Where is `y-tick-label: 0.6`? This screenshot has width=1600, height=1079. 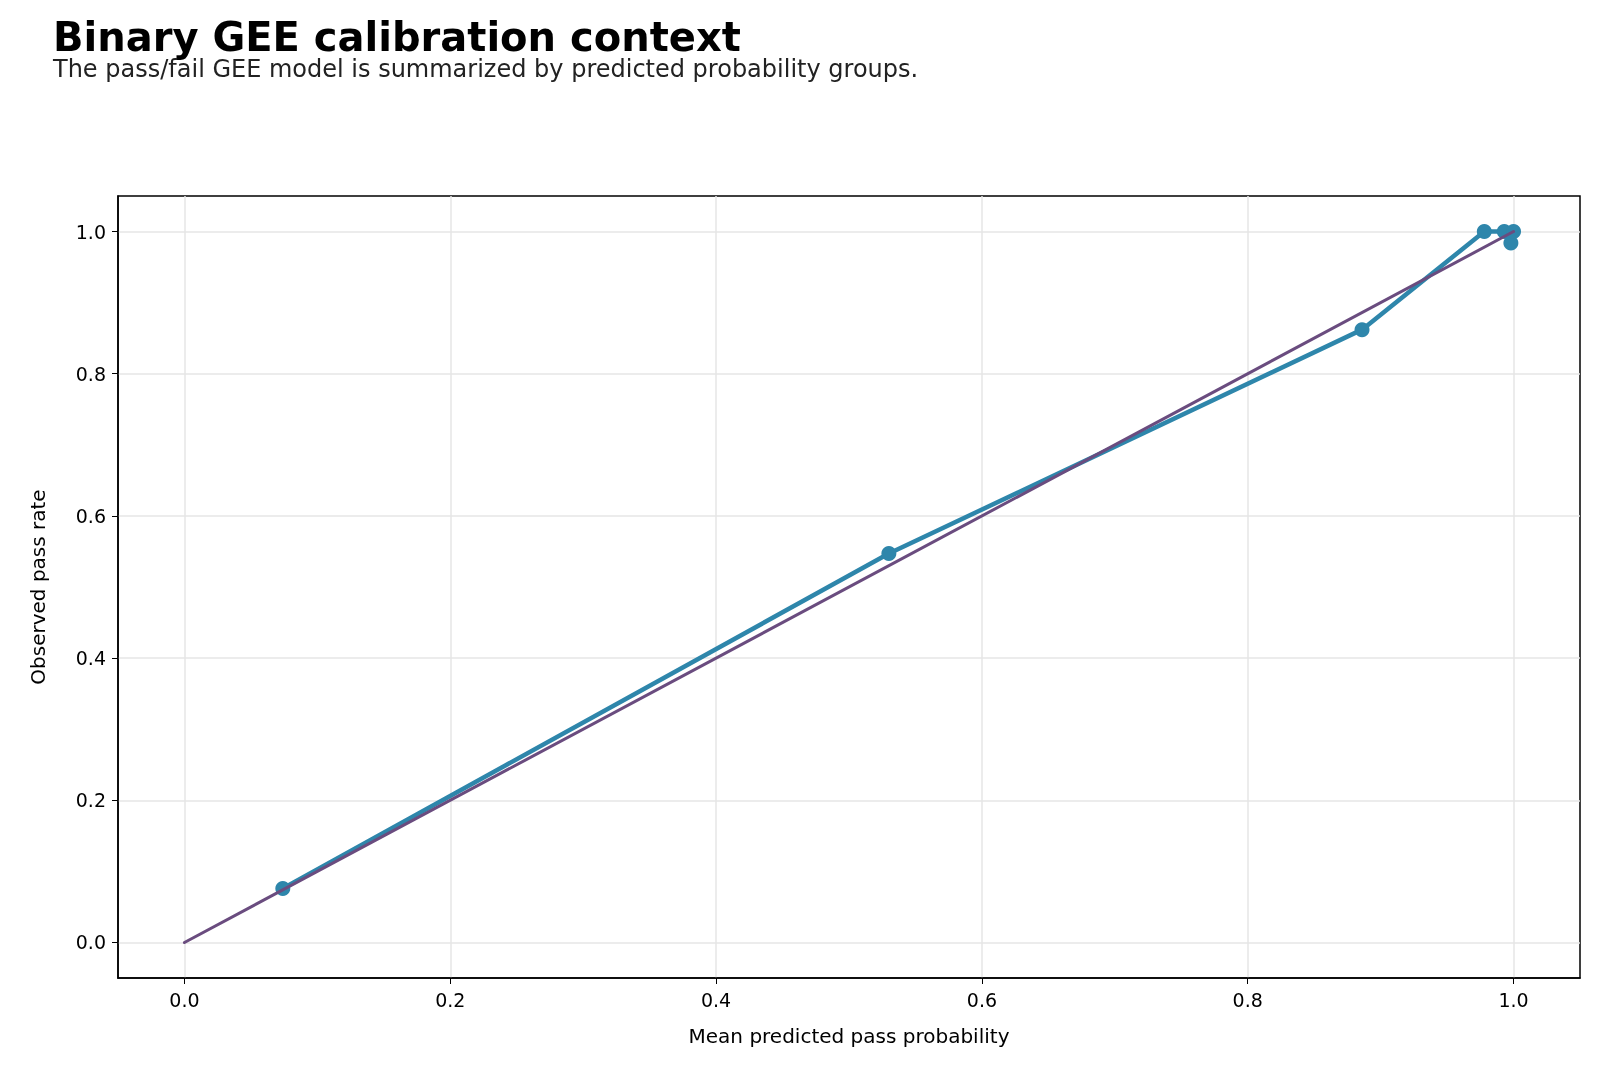 y-tick-label: 0.6 is located at coordinates (90, 515).